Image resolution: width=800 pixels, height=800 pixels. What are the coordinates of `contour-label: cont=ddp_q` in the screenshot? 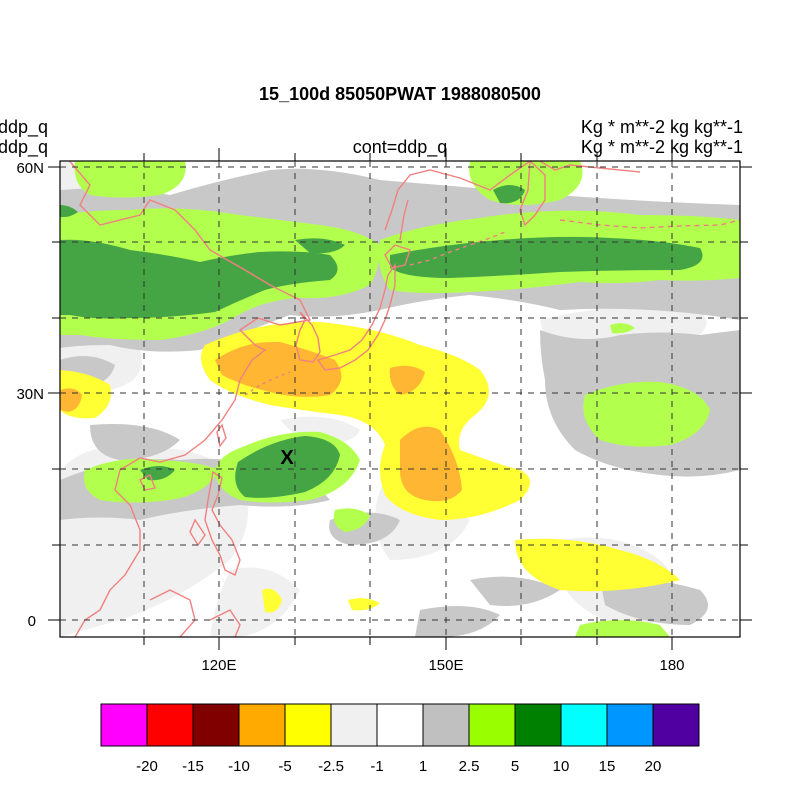 It's located at (400, 147).